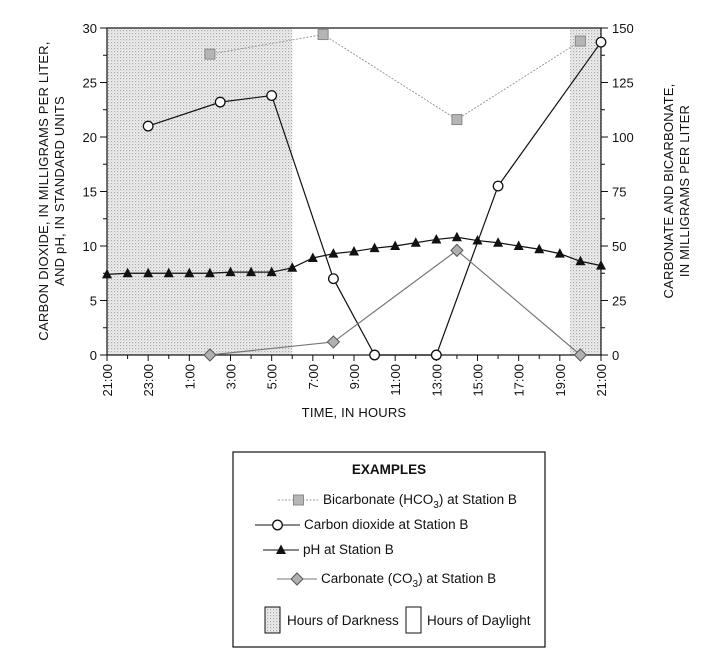  What do you see at coordinates (90, 137) in the screenshot?
I see `left-tick-label: 20` at bounding box center [90, 137].